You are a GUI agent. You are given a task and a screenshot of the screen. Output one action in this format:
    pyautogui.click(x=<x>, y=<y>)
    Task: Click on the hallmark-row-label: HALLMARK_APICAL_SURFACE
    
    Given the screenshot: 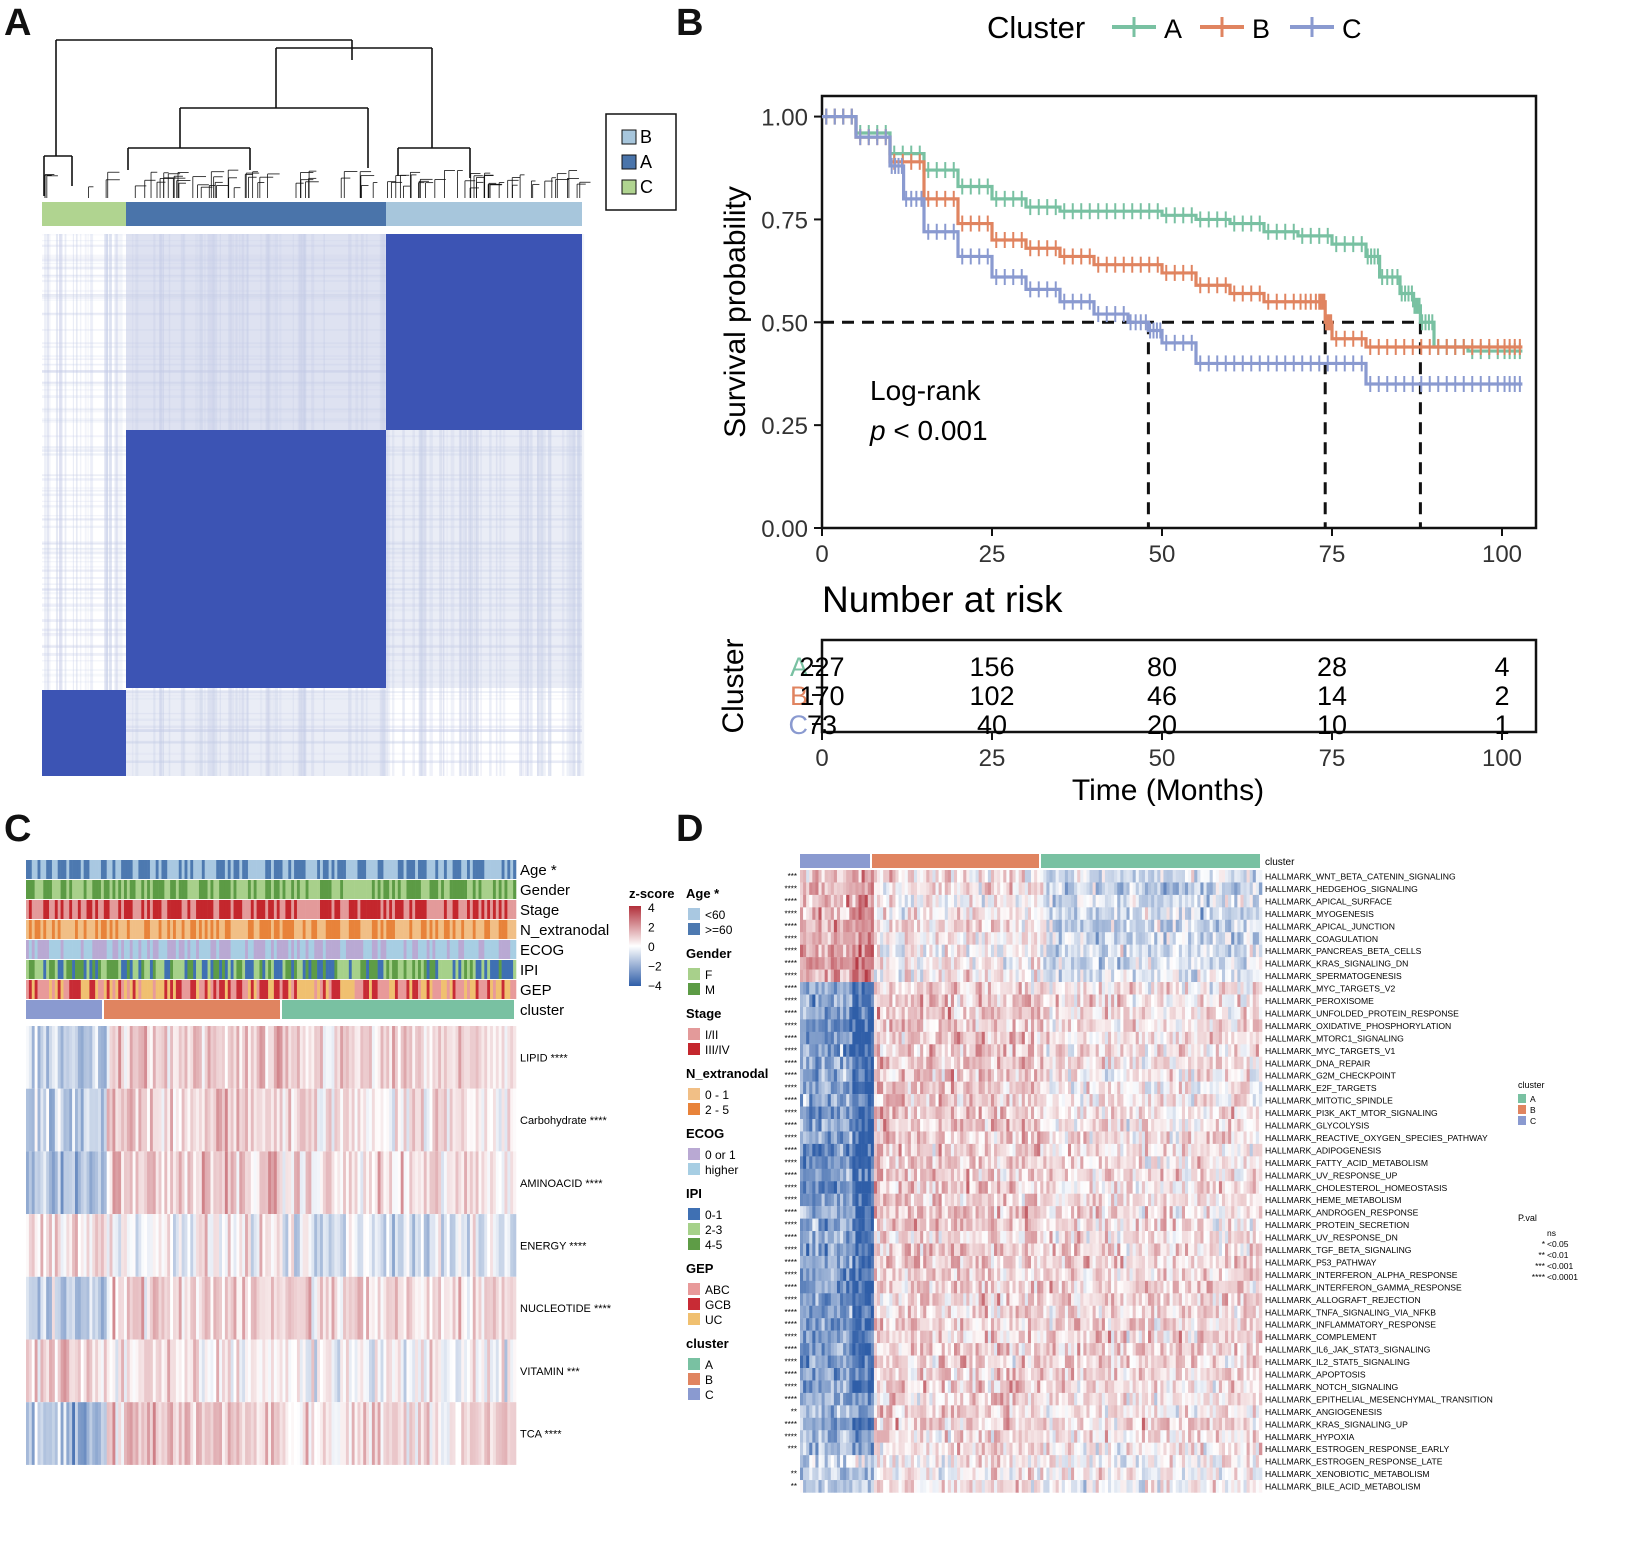 What is the action you would take?
    pyautogui.click(x=1328, y=901)
    